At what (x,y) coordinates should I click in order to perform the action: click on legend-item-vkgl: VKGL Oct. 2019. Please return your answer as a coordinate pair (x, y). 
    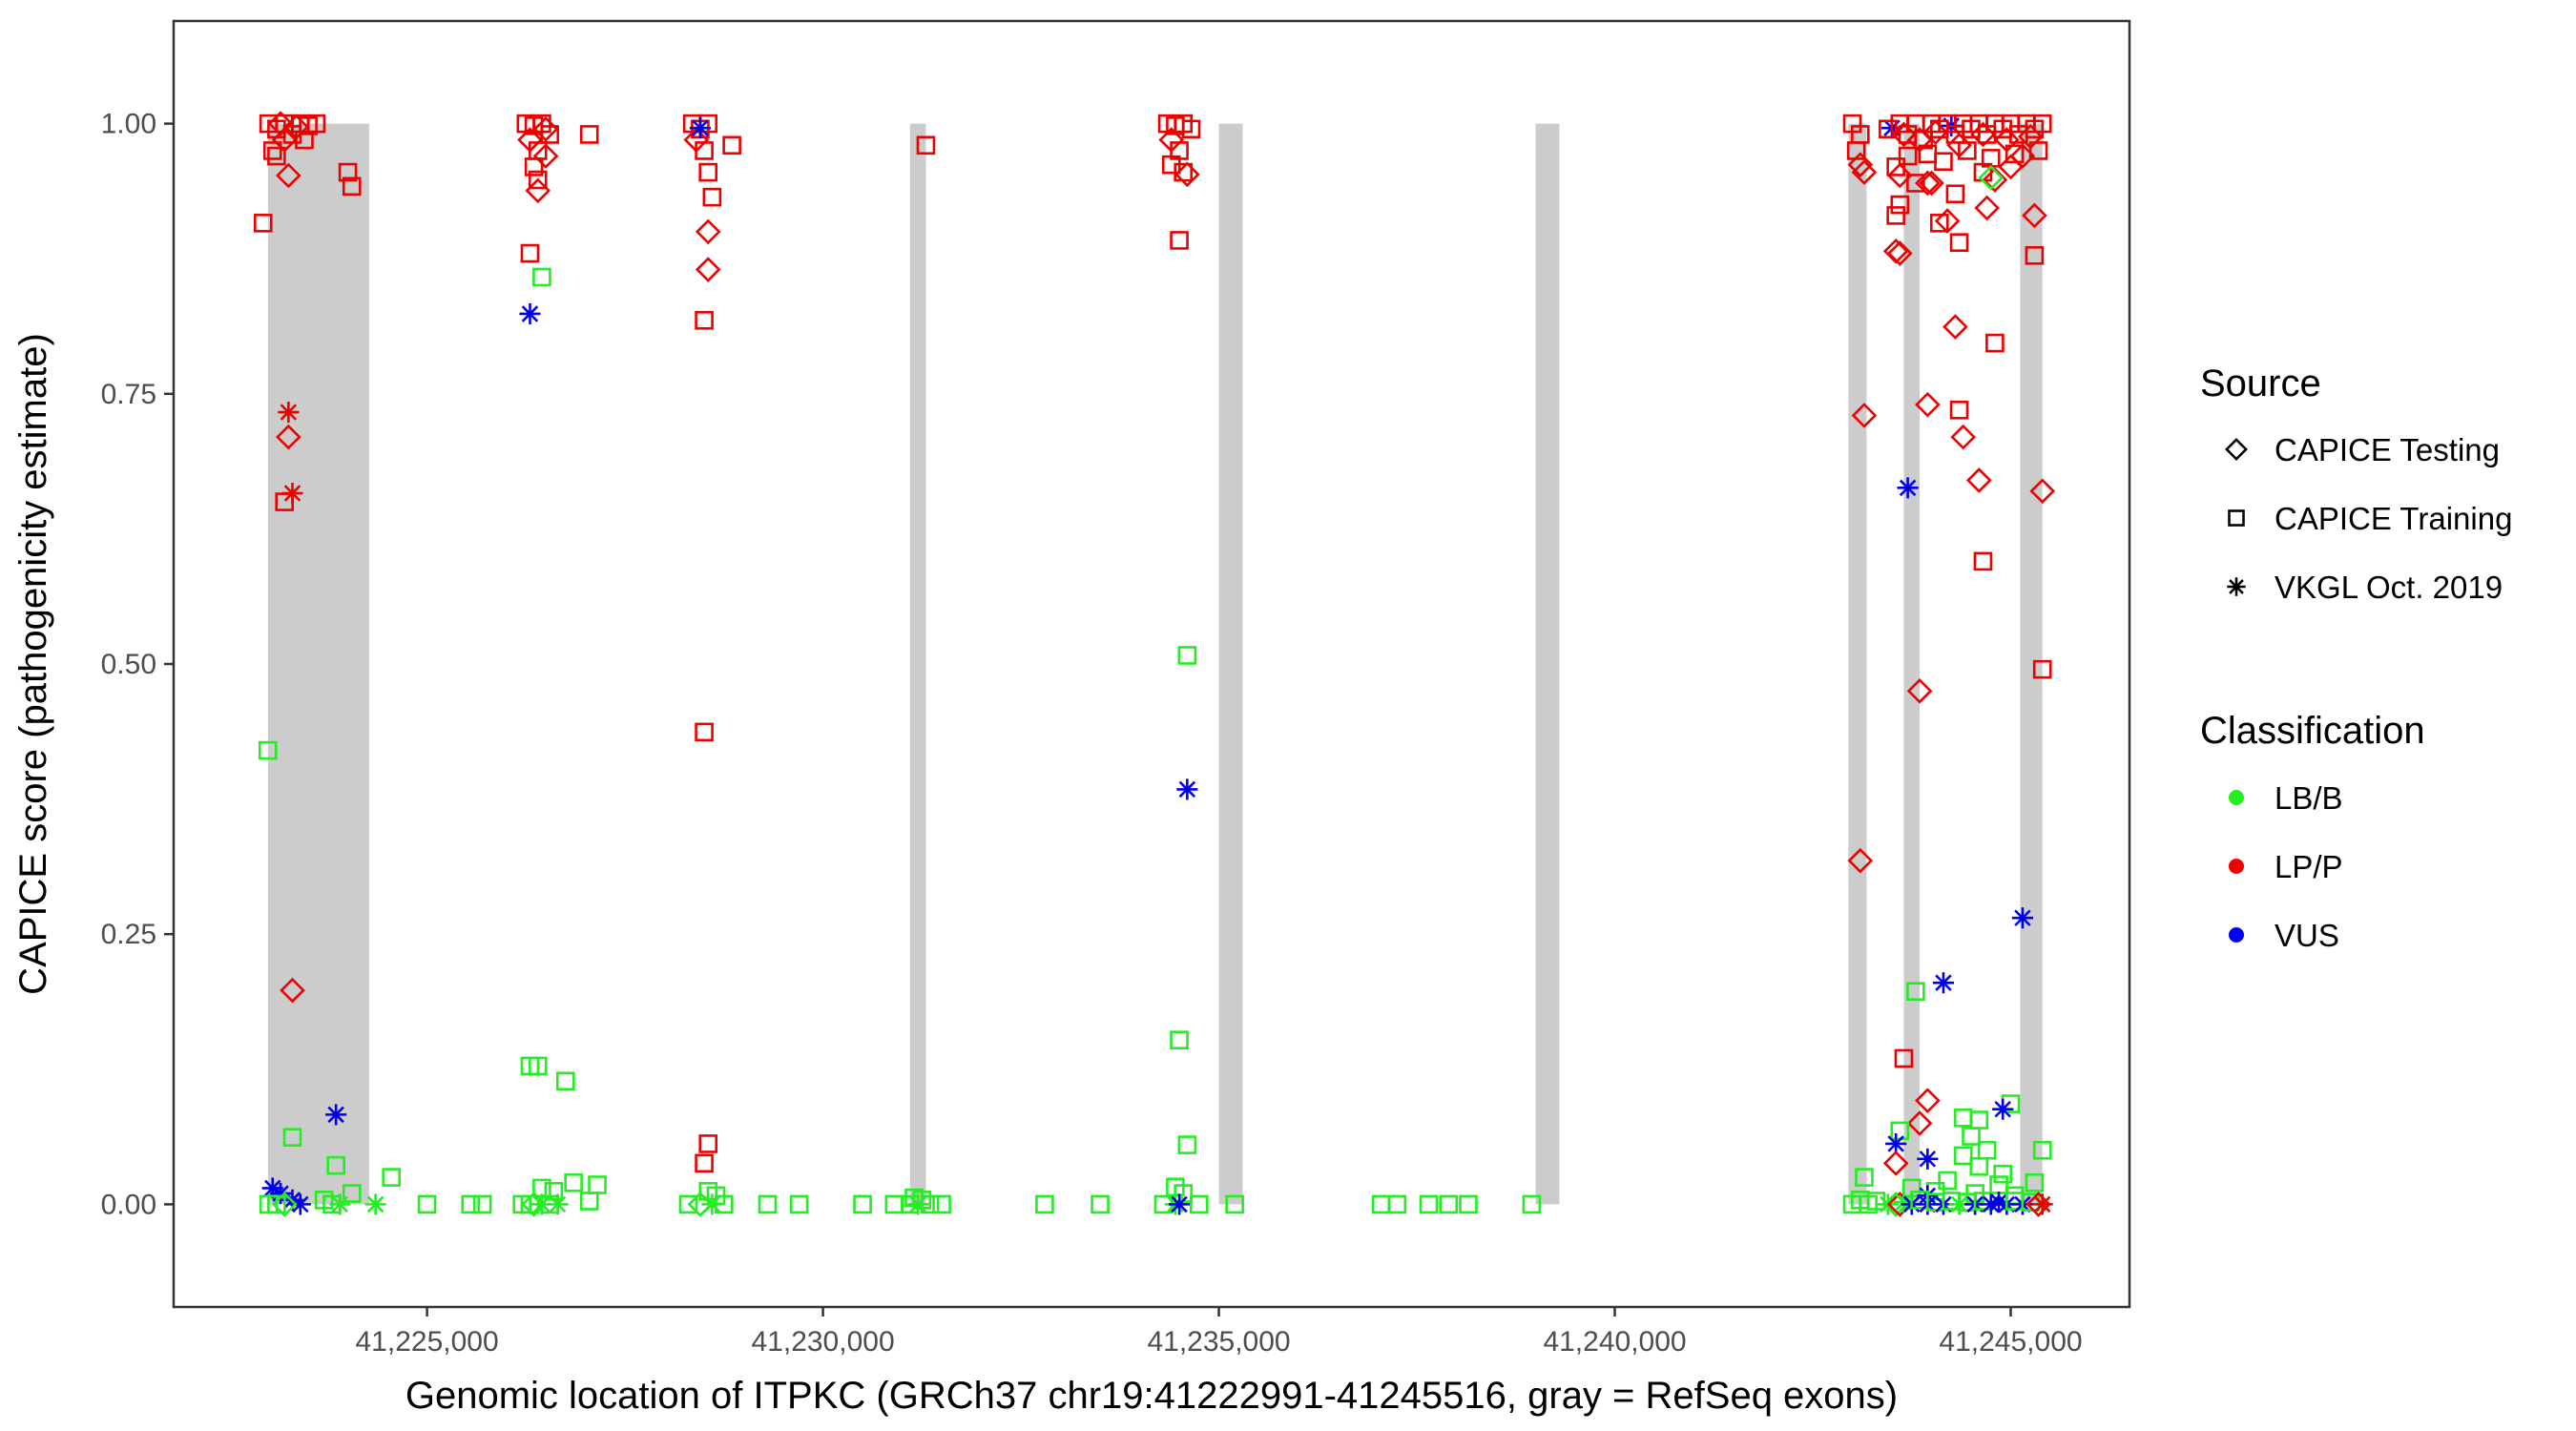
    Looking at the image, I should click on (2389, 587).